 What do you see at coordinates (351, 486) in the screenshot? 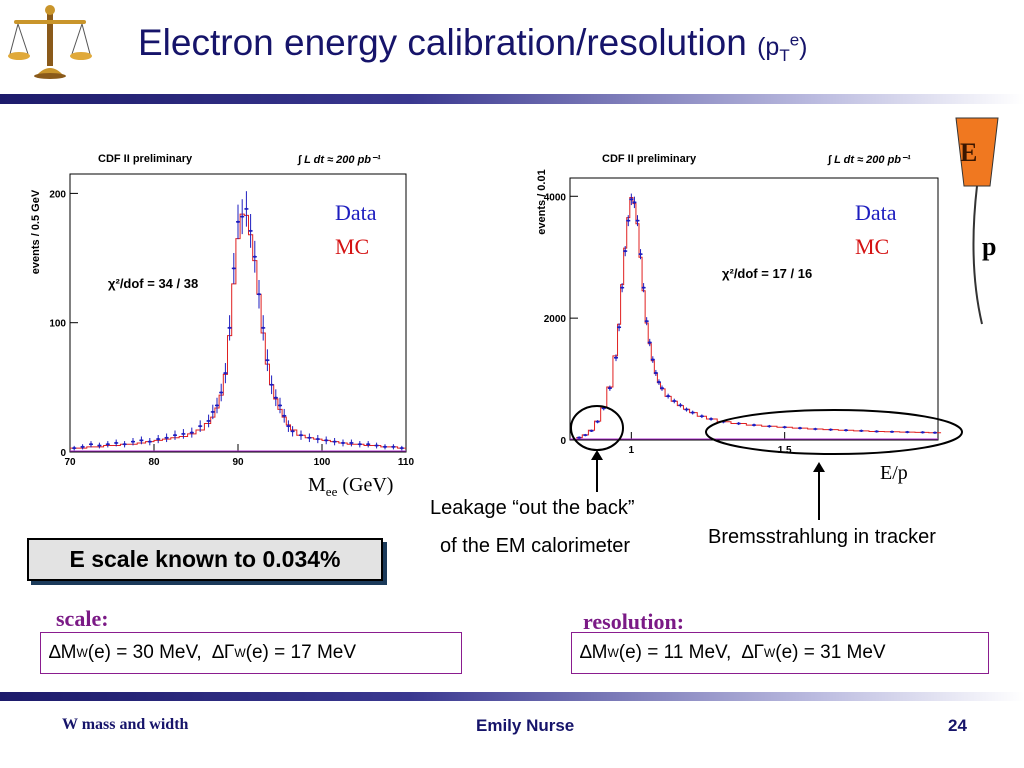
I see `mee-xlabel: Mee (GeV)` at bounding box center [351, 486].